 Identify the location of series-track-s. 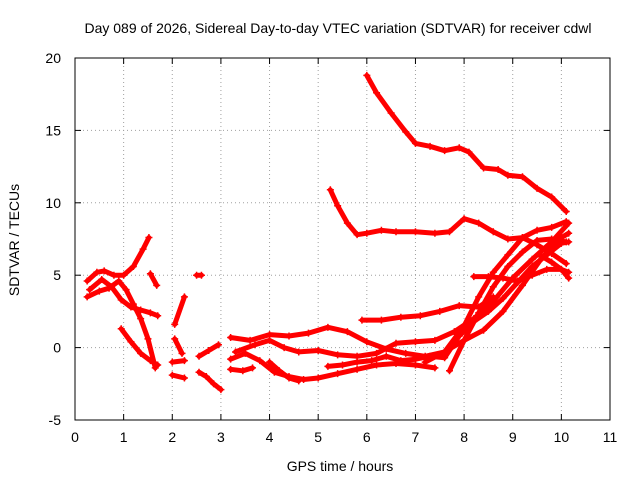
(284, 371).